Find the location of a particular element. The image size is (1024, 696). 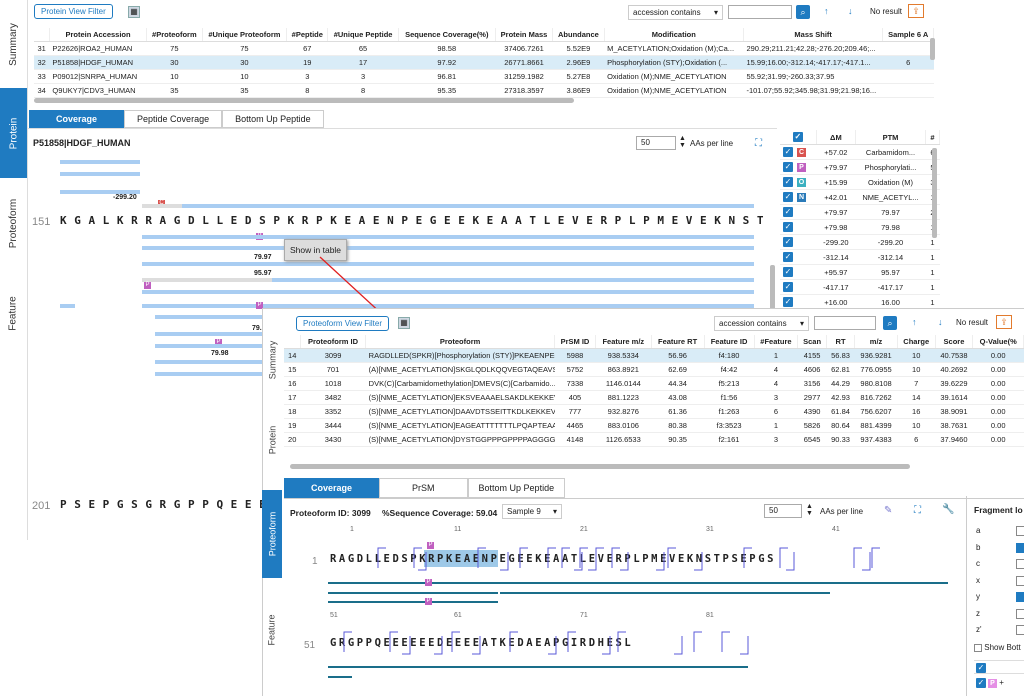

grid-icon: ▦ is located at coordinates (404, 323).